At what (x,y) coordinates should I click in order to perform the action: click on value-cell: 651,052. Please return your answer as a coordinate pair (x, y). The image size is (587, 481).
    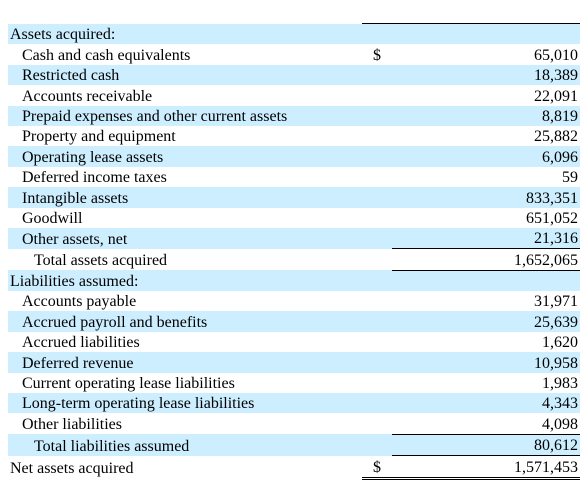
    Looking at the image, I should click on (552, 218).